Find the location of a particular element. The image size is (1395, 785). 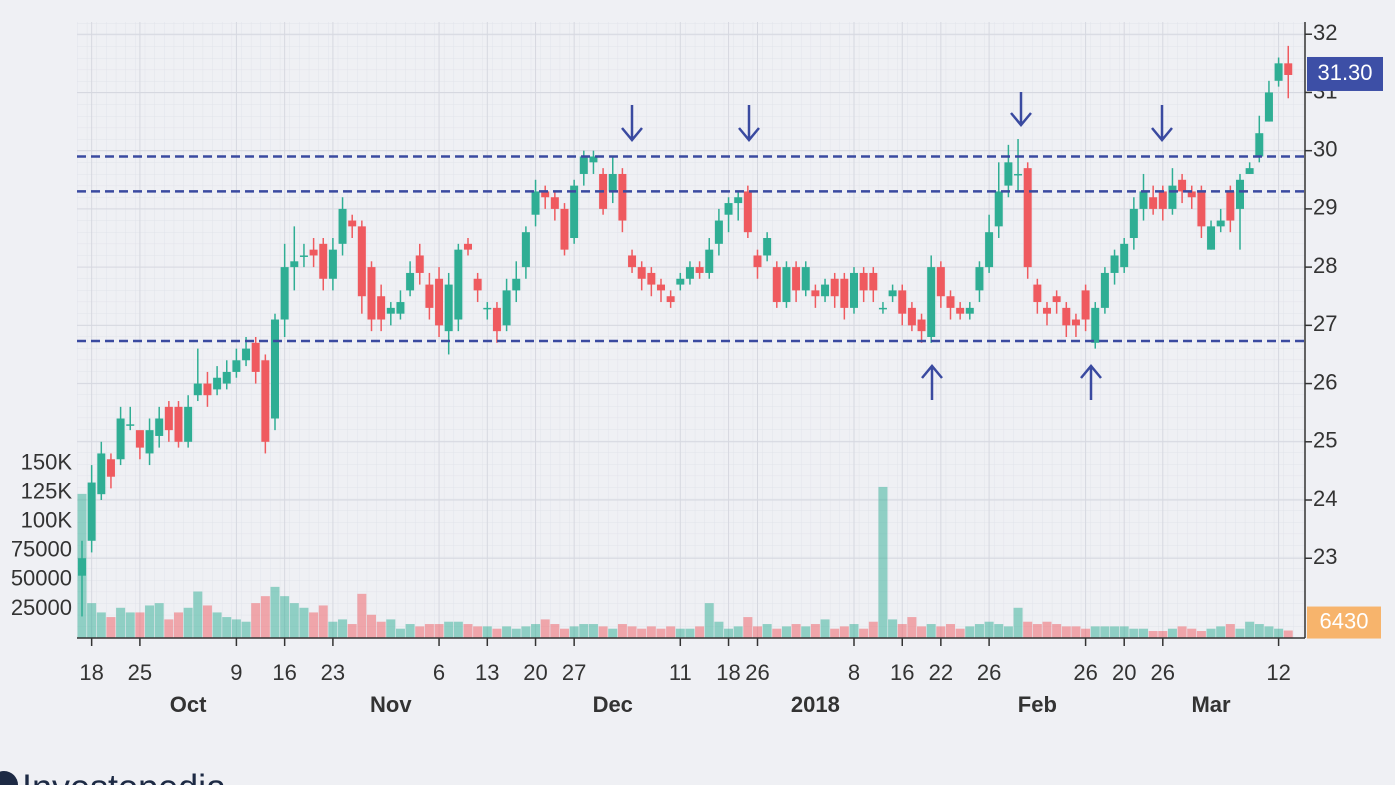

x-tick-label: 11 is located at coordinates (680, 672).